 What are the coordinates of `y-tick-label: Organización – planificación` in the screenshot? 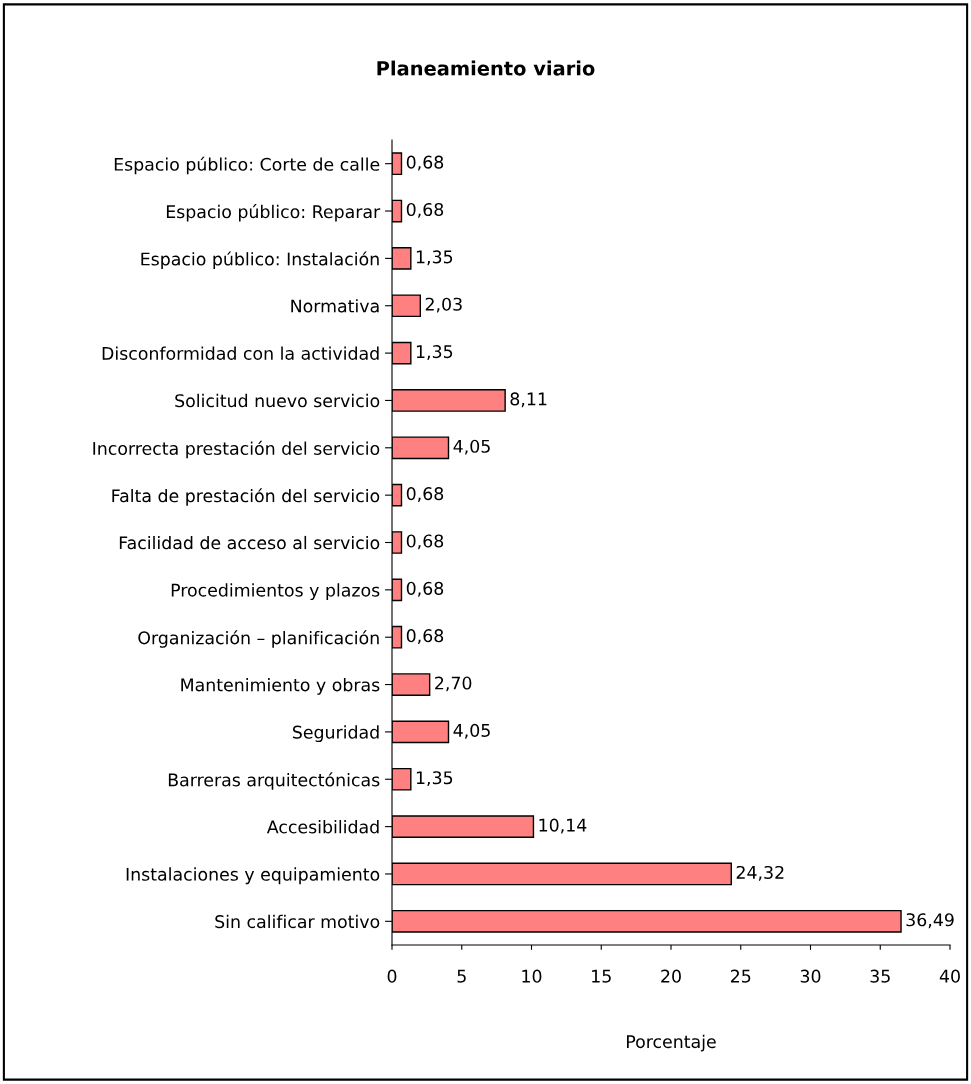 It's located at (258, 639).